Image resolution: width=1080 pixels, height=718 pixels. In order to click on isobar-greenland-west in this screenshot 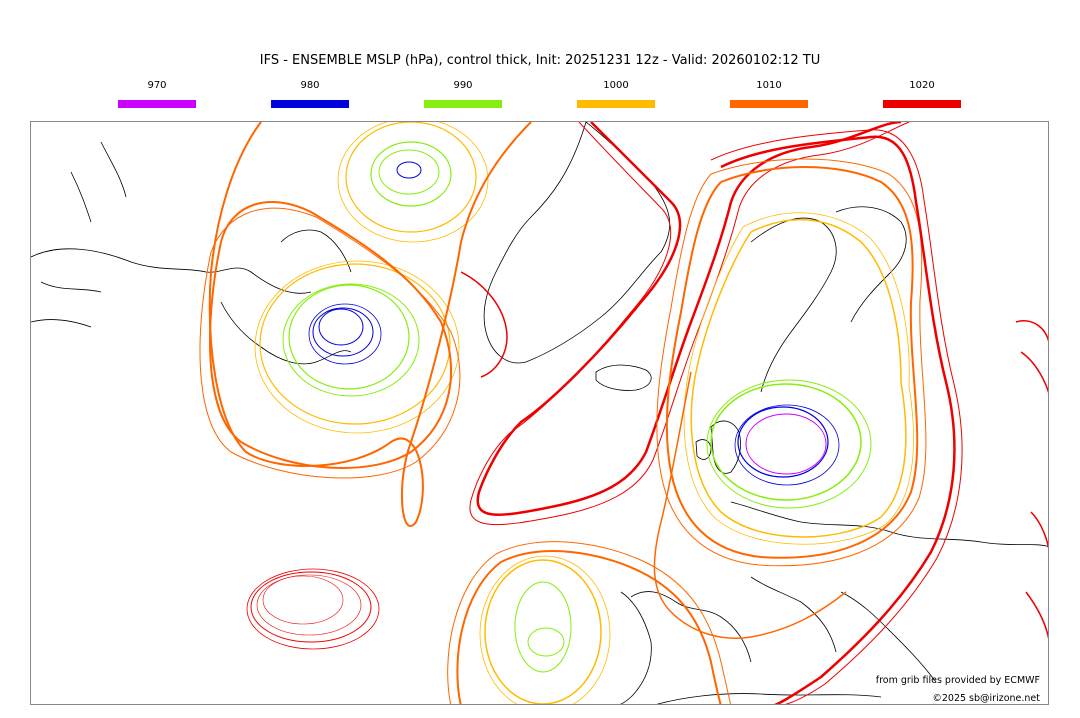, I will do `click(484, 324)`.